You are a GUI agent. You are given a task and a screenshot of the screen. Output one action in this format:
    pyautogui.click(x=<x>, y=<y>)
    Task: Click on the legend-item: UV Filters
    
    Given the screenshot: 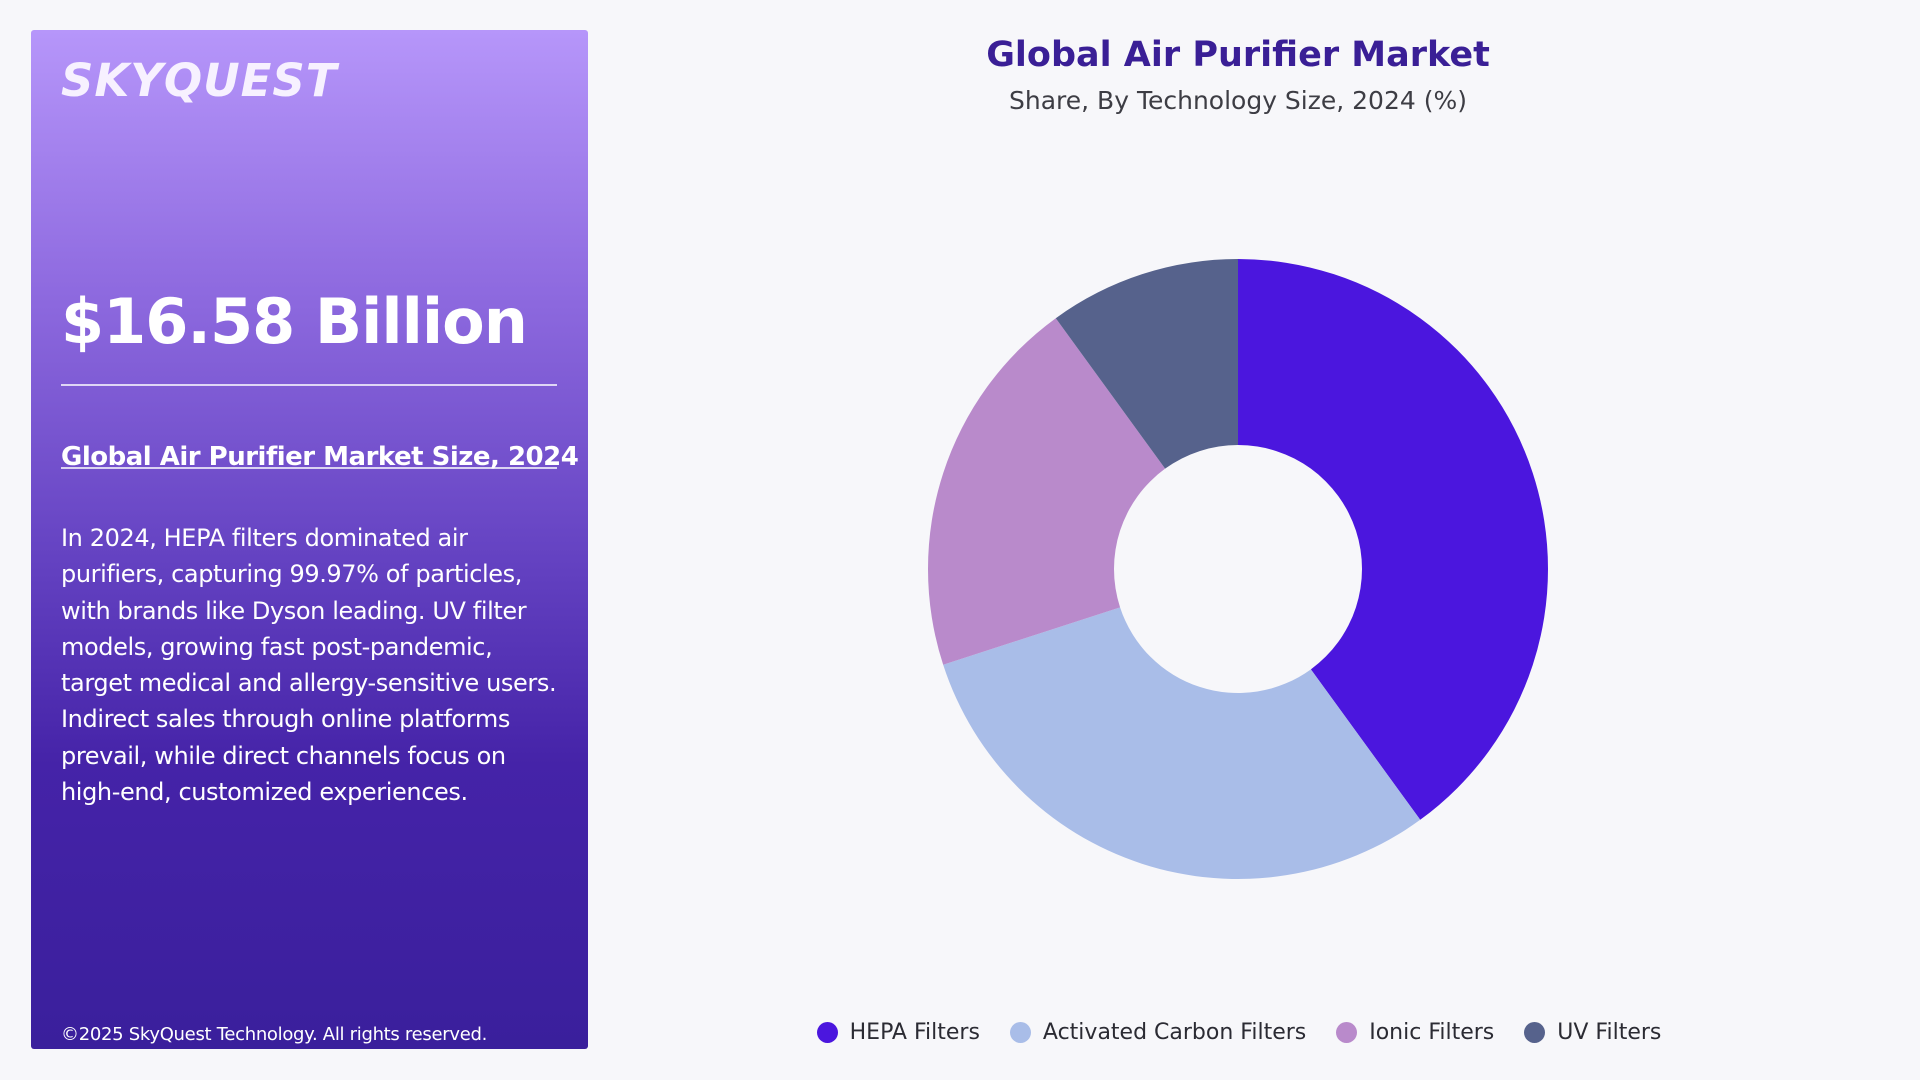 What is the action you would take?
    pyautogui.click(x=1592, y=1032)
    